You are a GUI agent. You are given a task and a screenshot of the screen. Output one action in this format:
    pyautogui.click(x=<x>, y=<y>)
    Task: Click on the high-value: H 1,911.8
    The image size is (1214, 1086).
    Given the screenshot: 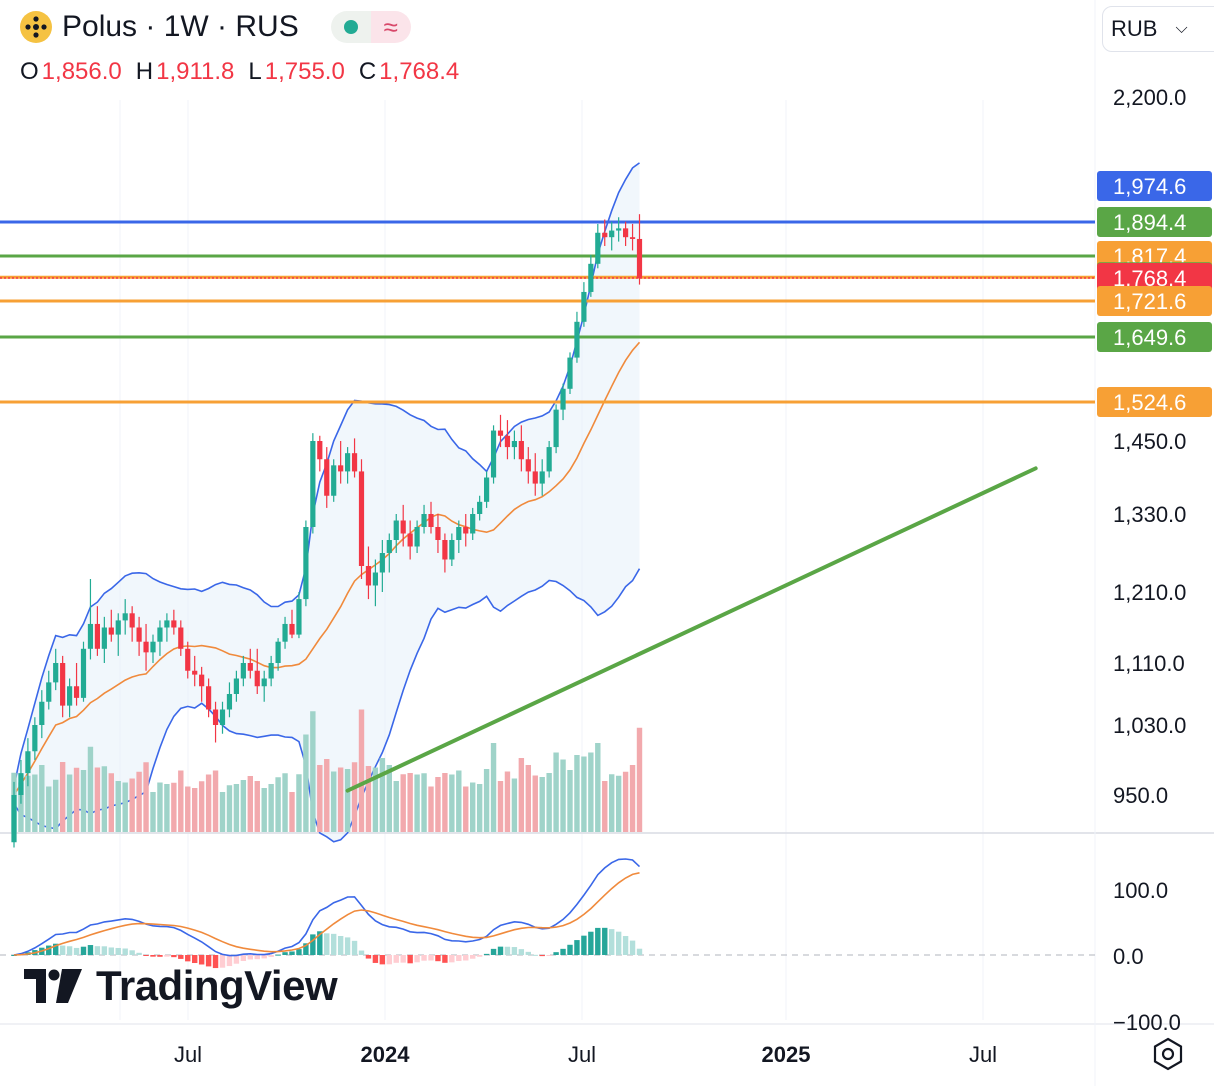 What is the action you would take?
    pyautogui.click(x=185, y=71)
    